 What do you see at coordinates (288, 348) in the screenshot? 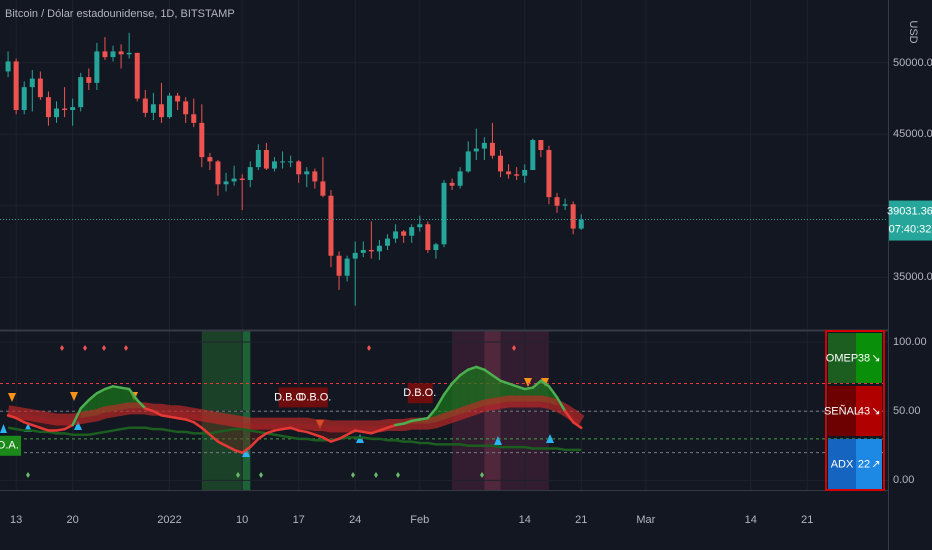
I see `top-dots` at bounding box center [288, 348].